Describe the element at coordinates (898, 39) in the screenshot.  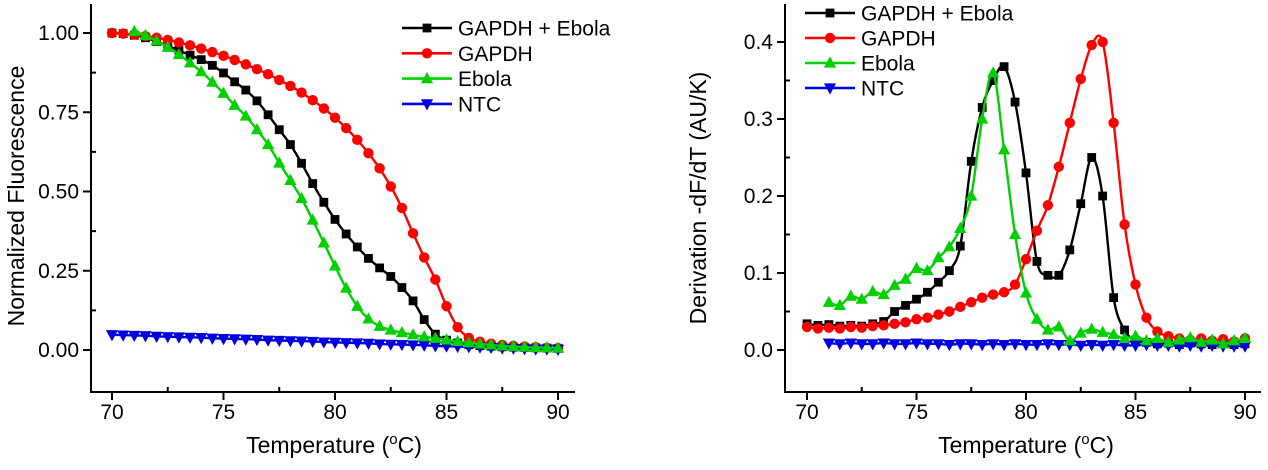
I see `legend-label: GAPDH` at that location.